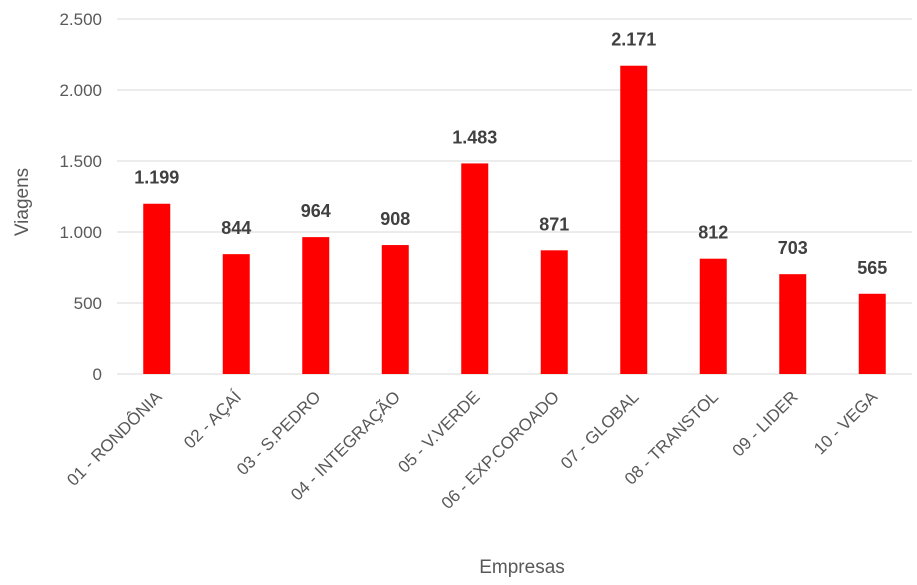 The height and width of the screenshot is (585, 917). Describe the element at coordinates (845, 422) in the screenshot. I see `x-tick-label: 10 - VEGA` at that location.